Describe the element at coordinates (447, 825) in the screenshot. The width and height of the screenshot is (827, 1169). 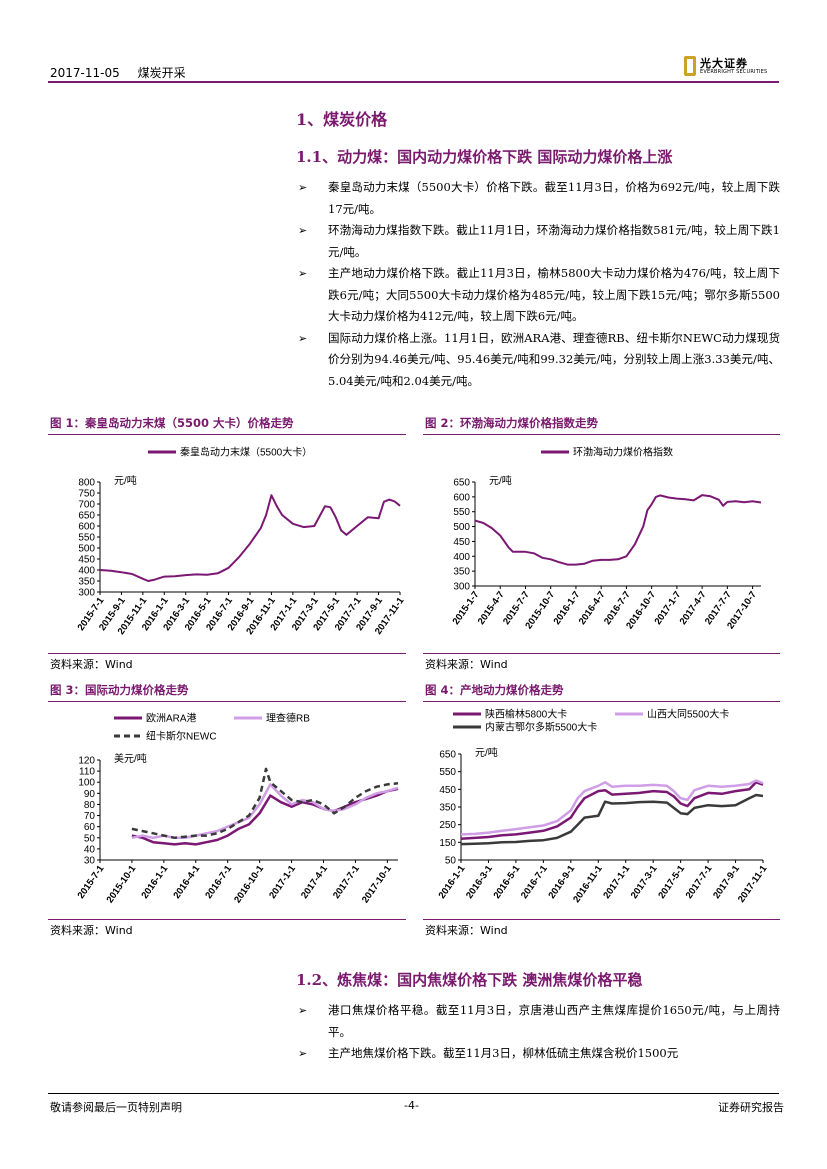
I see `y-tick-label: 250` at that location.